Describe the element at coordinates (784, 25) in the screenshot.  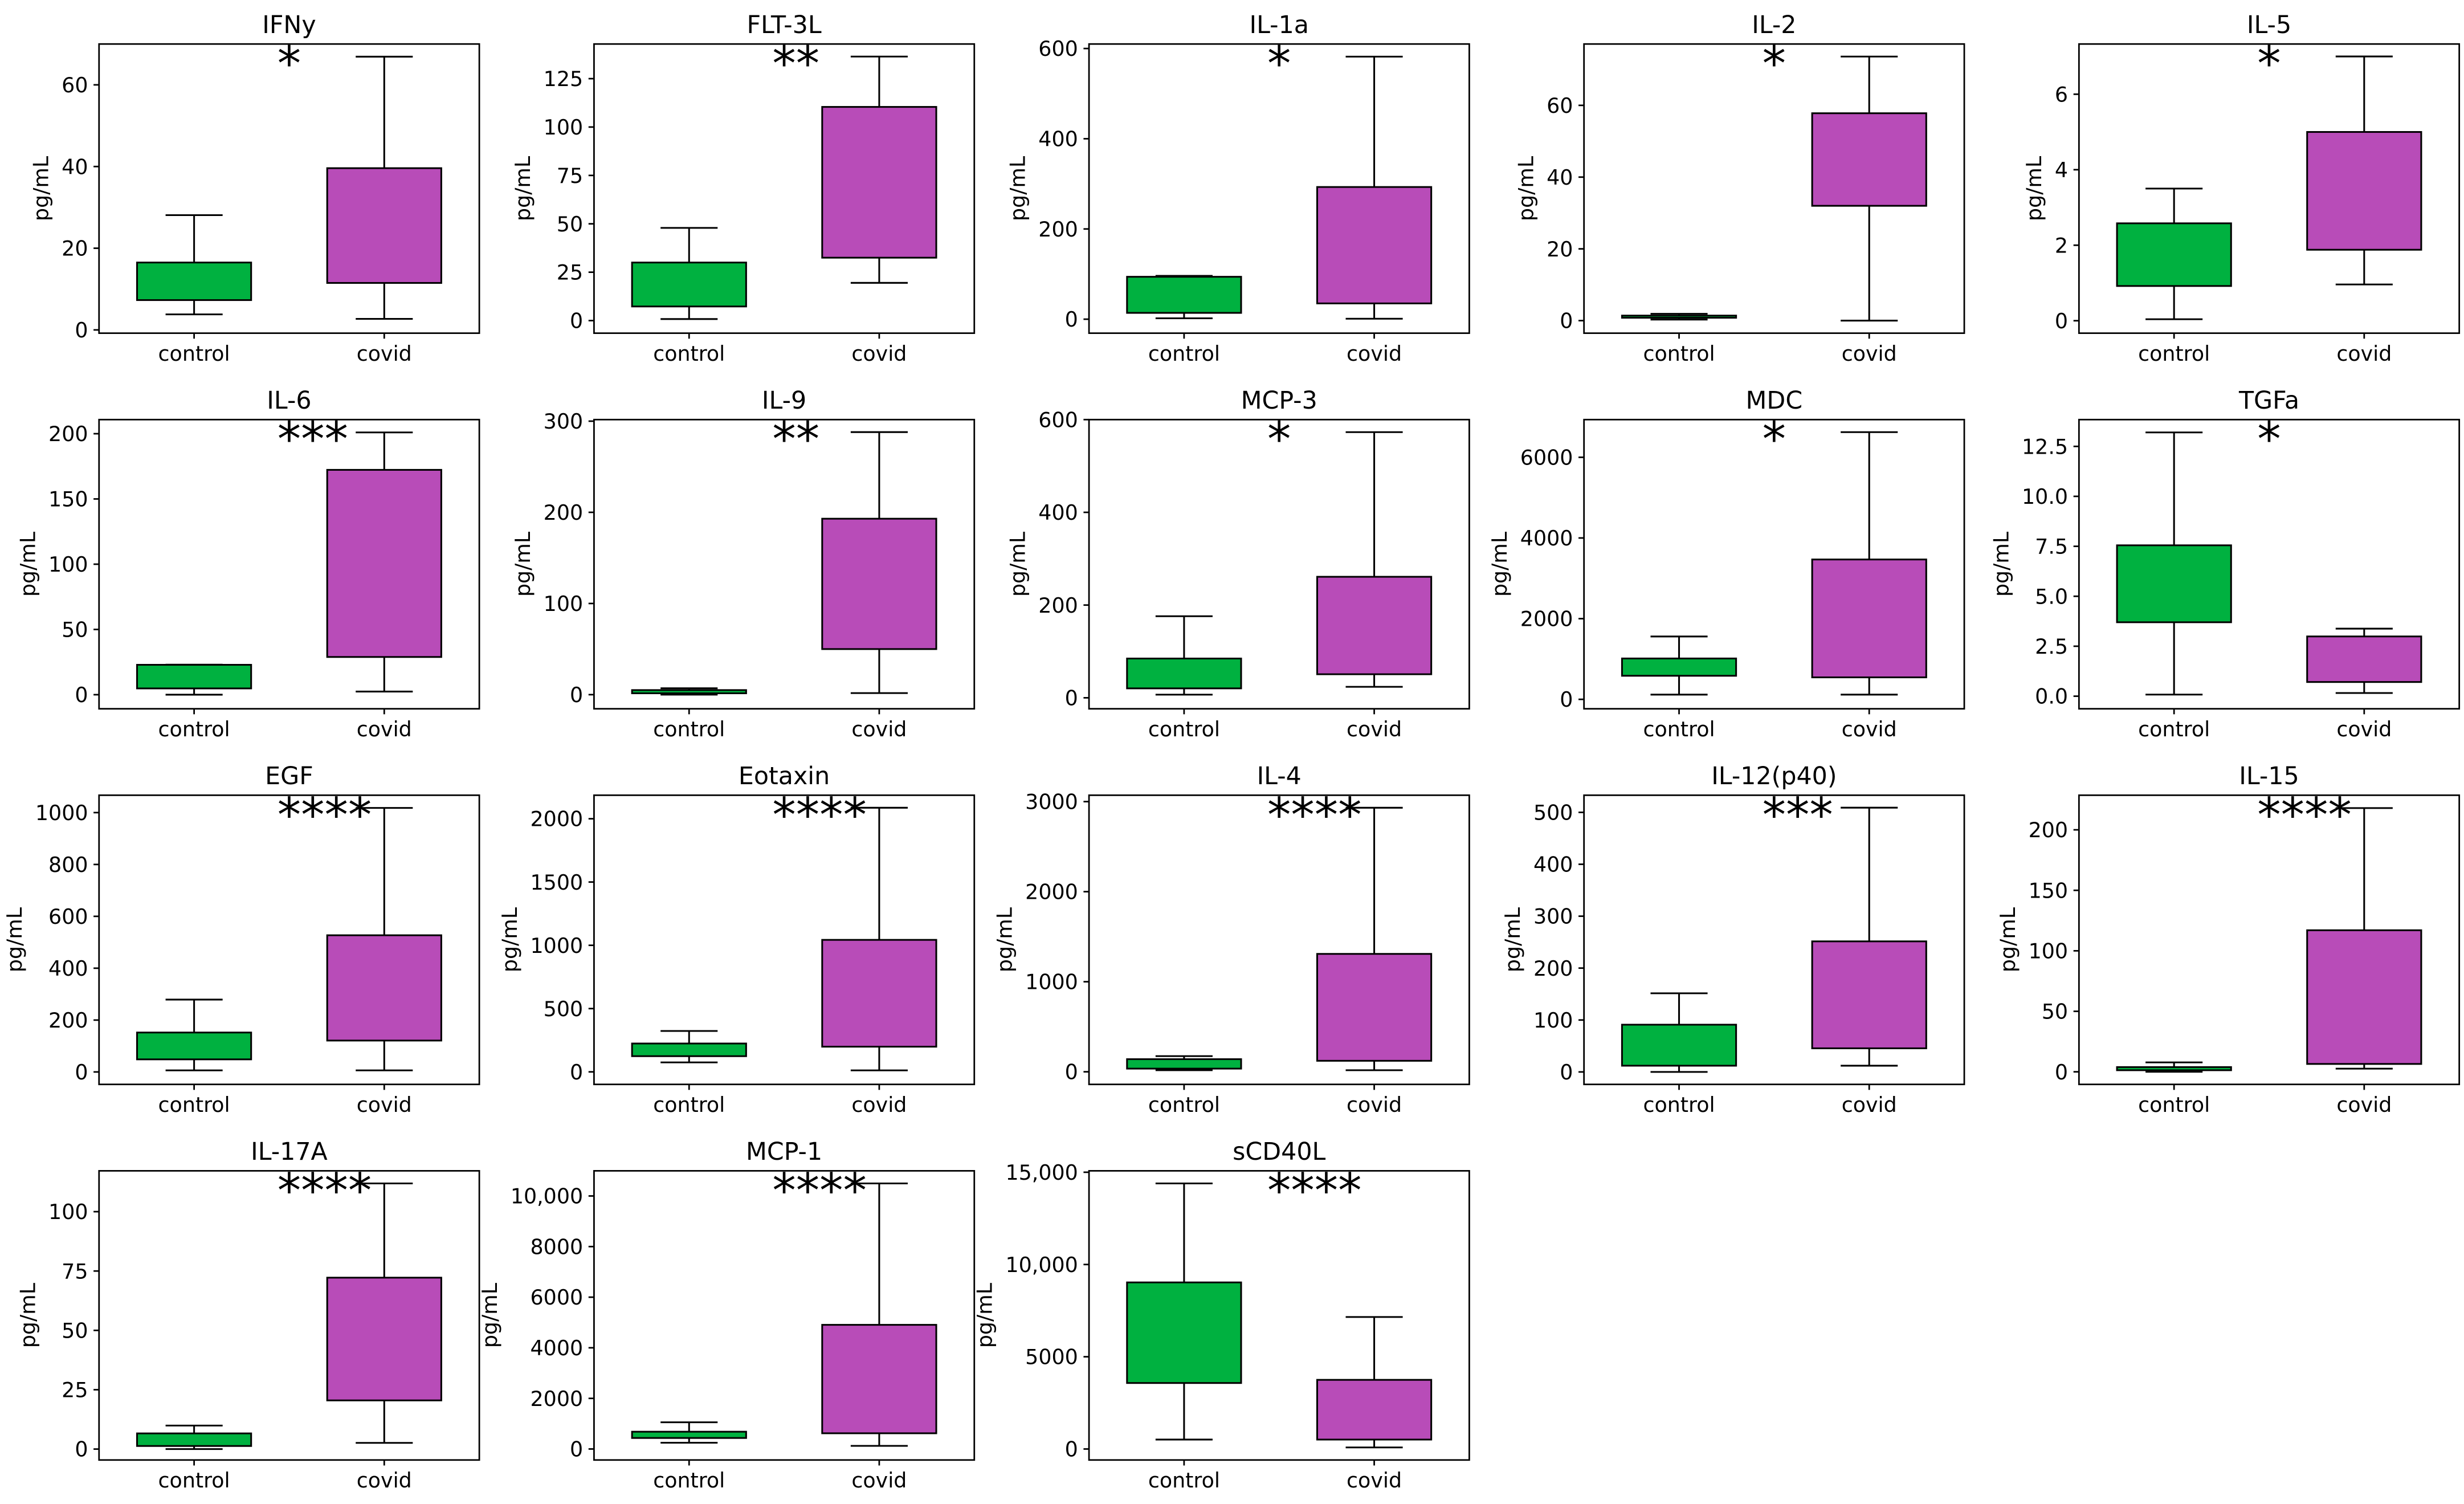
I see `panel-title: FLT-3L` at that location.